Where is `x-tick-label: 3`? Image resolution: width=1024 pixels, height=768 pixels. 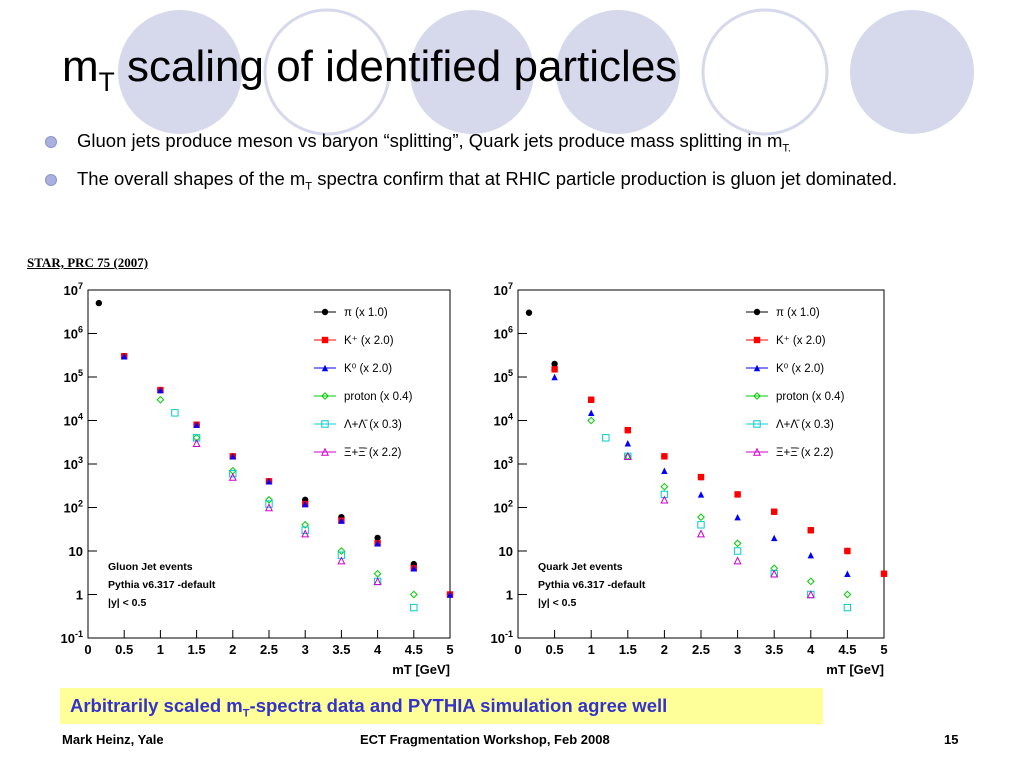 x-tick-label: 3 is located at coordinates (737, 649).